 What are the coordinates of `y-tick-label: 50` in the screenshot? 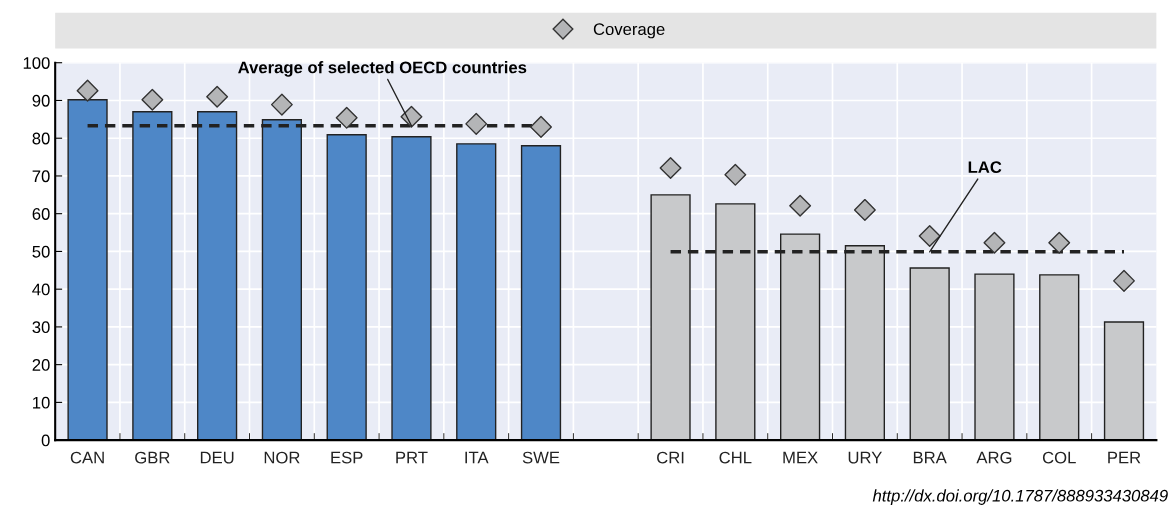 It's located at (41, 251).